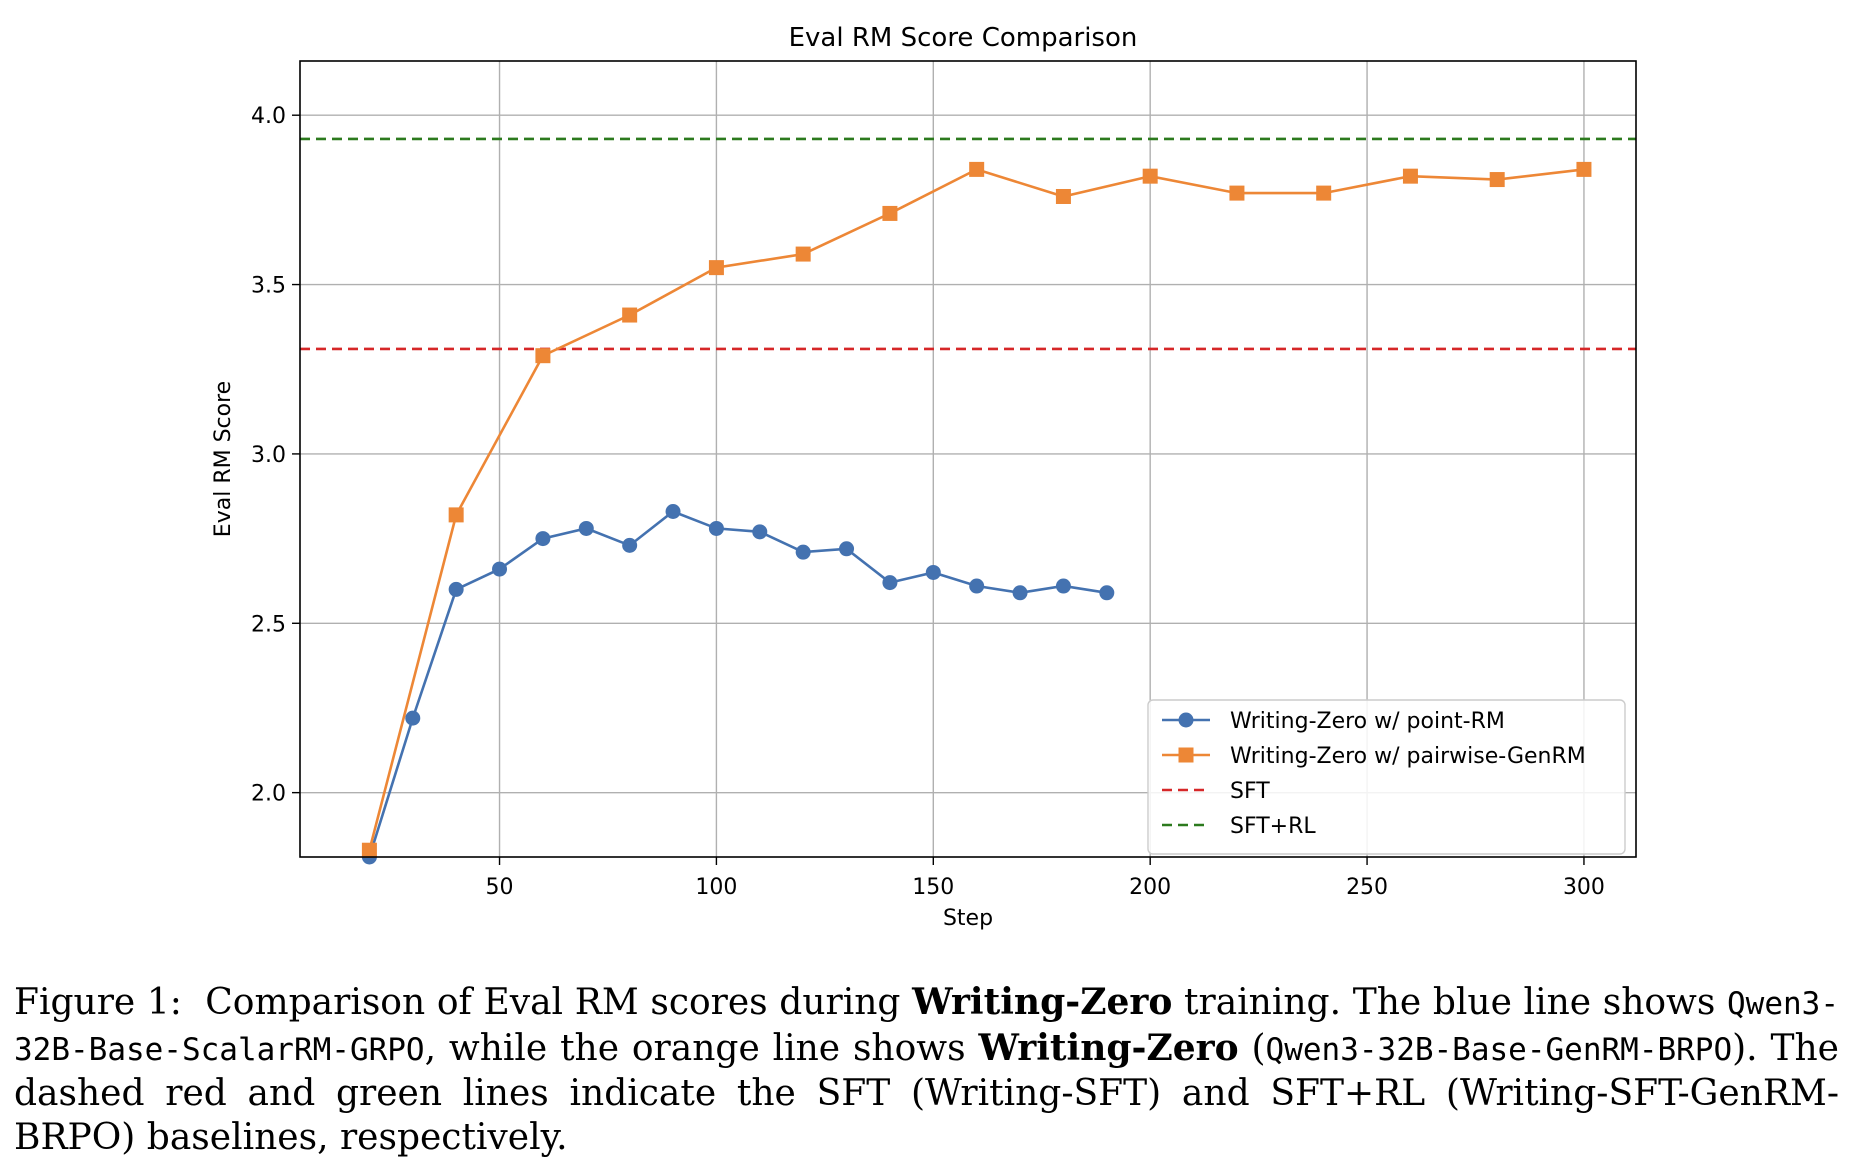 This screenshot has height=1168, width=1857. I want to click on y-tick-label: 4.0, so click(268, 116).